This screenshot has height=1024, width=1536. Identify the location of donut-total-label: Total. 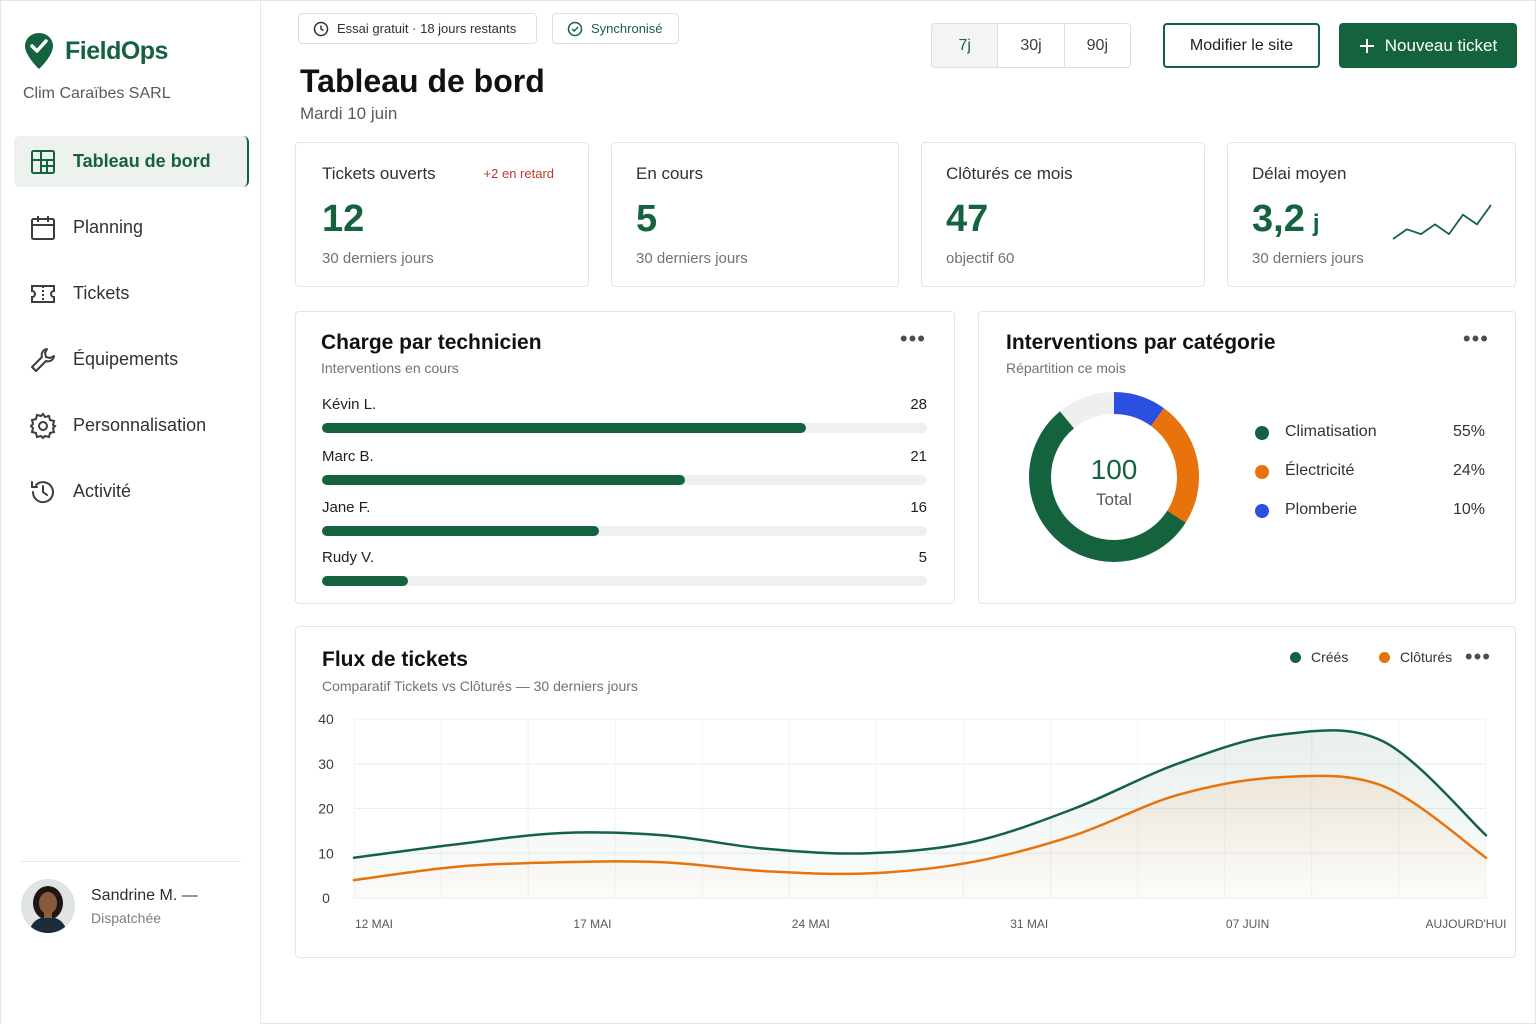
(1114, 499).